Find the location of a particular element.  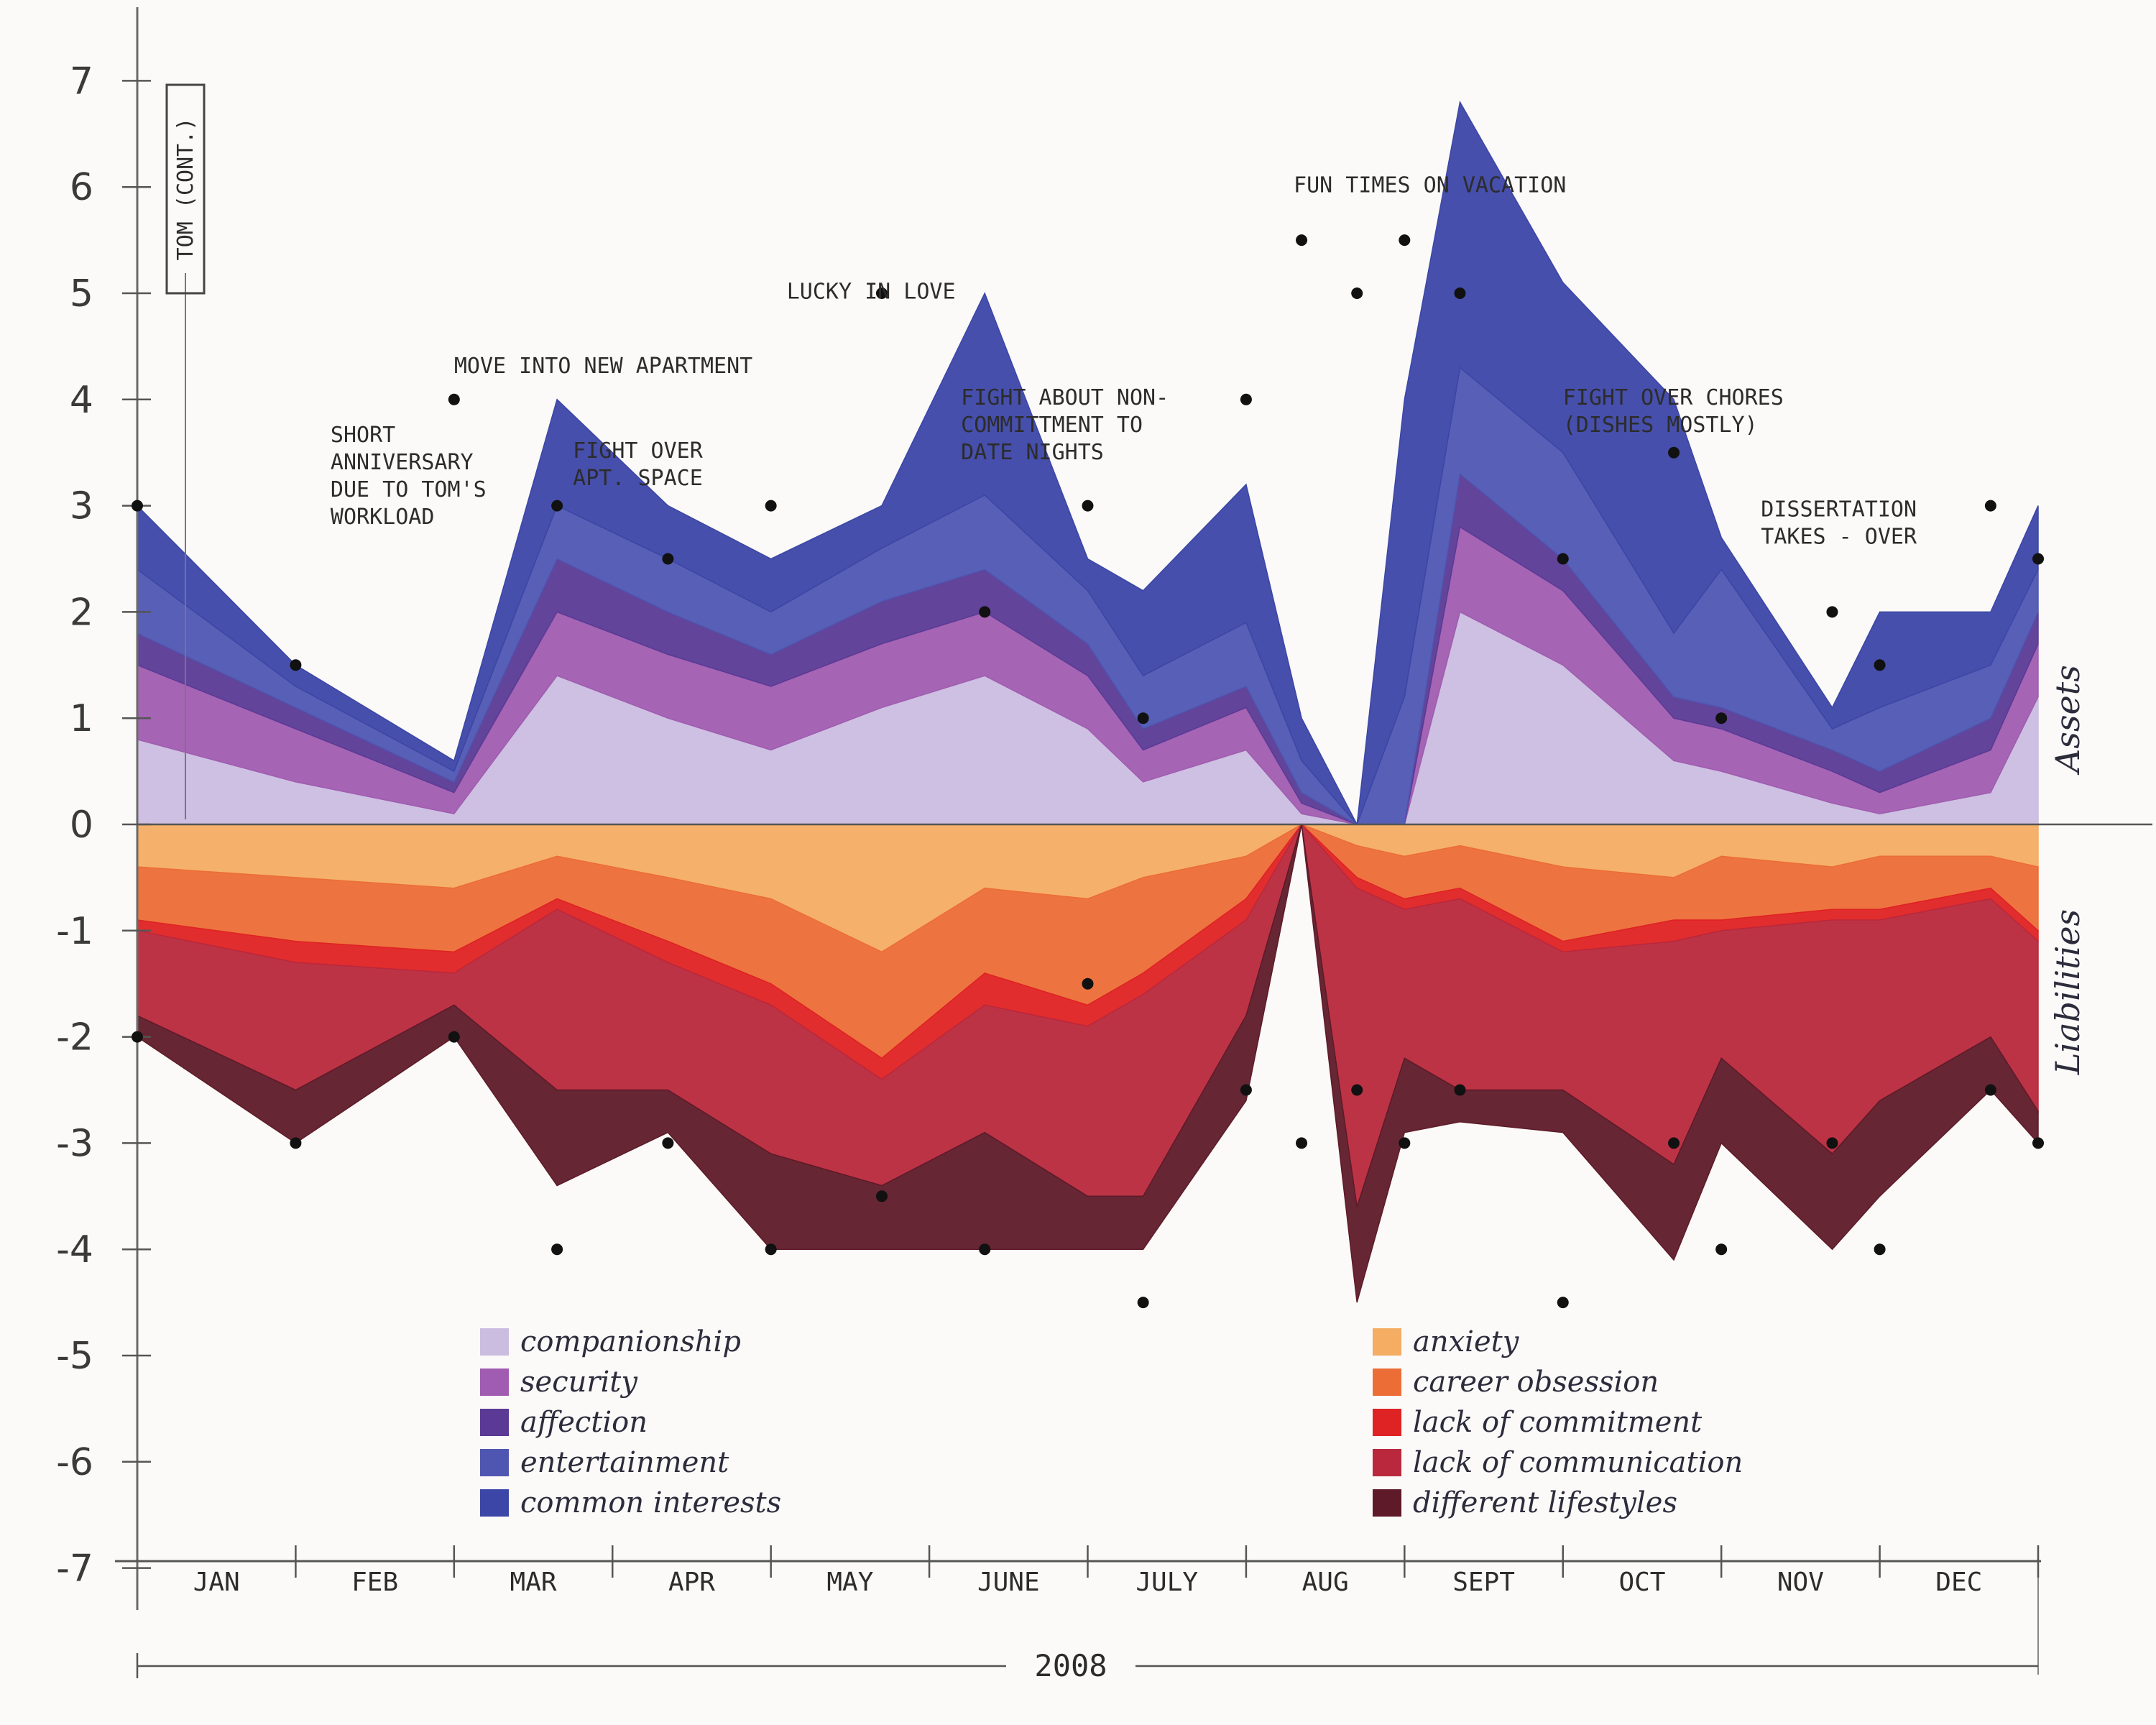

title-frame is located at coordinates (185, 189).